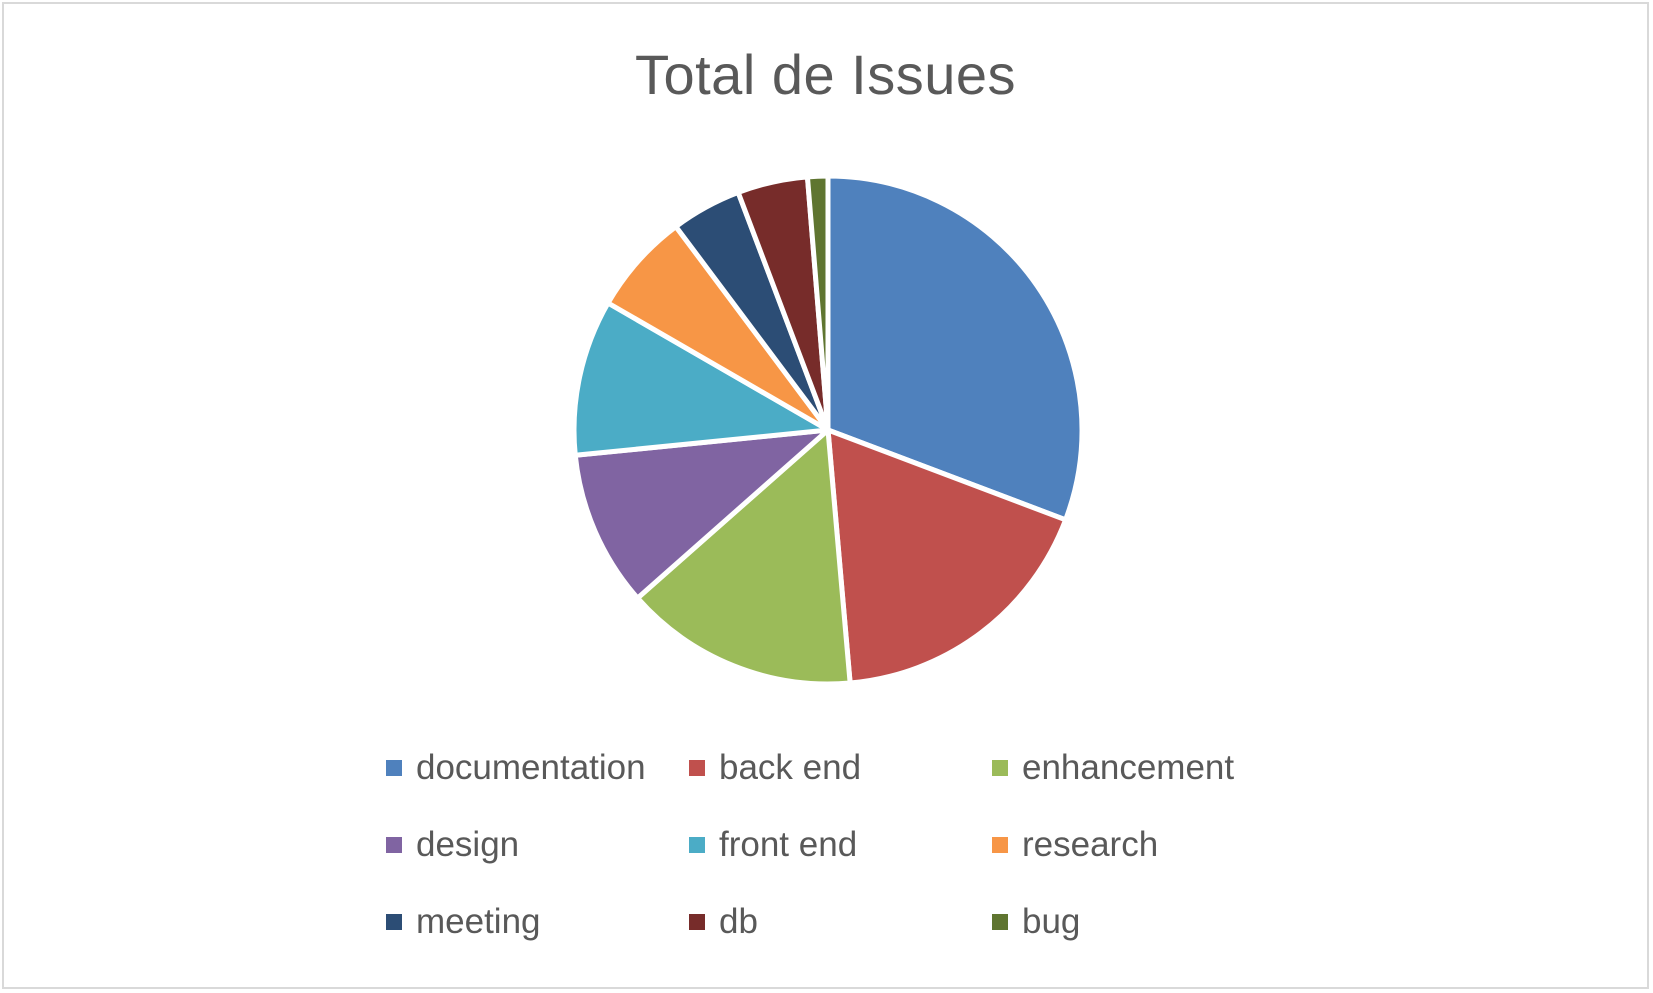 The width and height of the screenshot is (1653, 993). What do you see at coordinates (817, 303) in the screenshot?
I see `pie-slice-bug` at bounding box center [817, 303].